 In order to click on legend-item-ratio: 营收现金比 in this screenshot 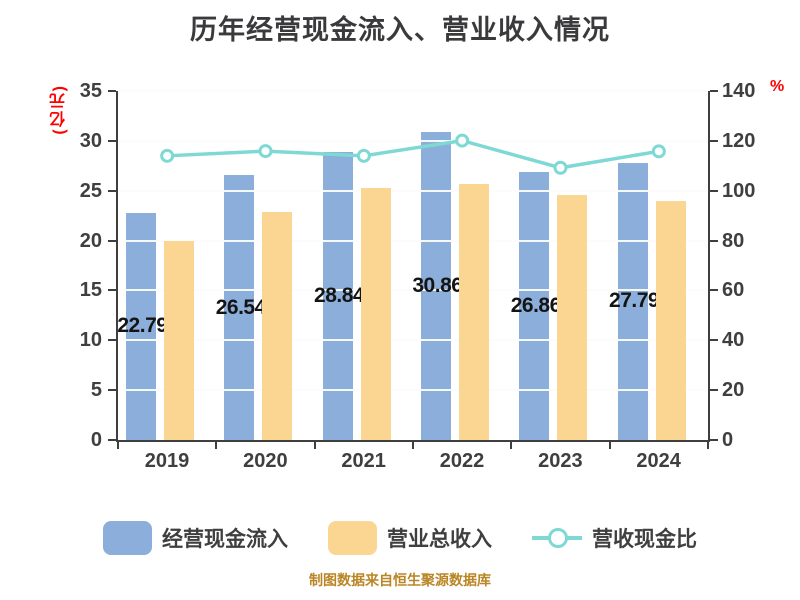, I will do `click(614, 538)`.